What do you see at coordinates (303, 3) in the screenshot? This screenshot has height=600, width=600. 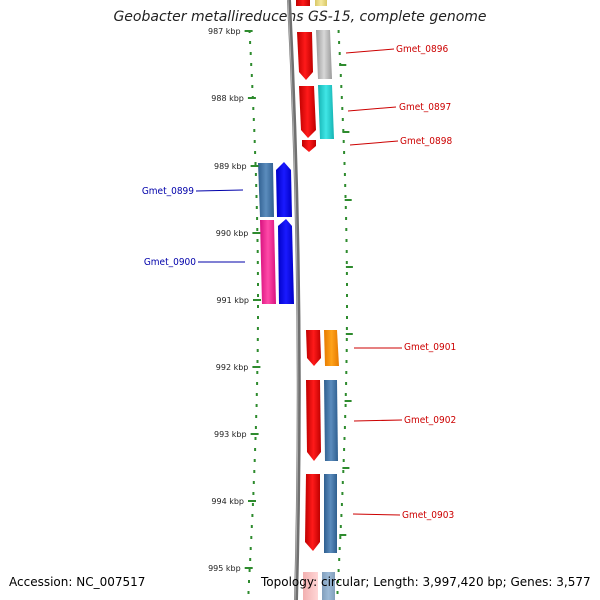 I see `gene-arrow-partial-top-red` at bounding box center [303, 3].